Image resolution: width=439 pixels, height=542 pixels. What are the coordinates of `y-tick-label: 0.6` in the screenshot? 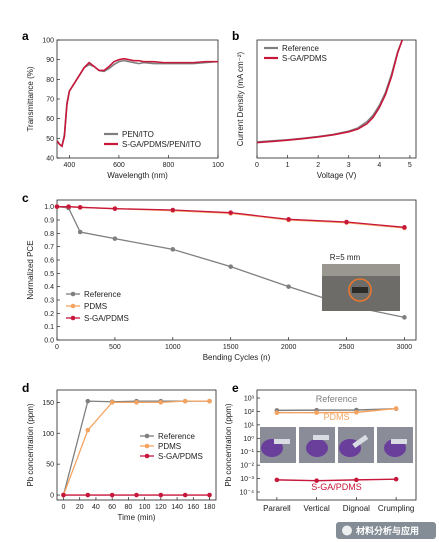 It's located at (49, 261).